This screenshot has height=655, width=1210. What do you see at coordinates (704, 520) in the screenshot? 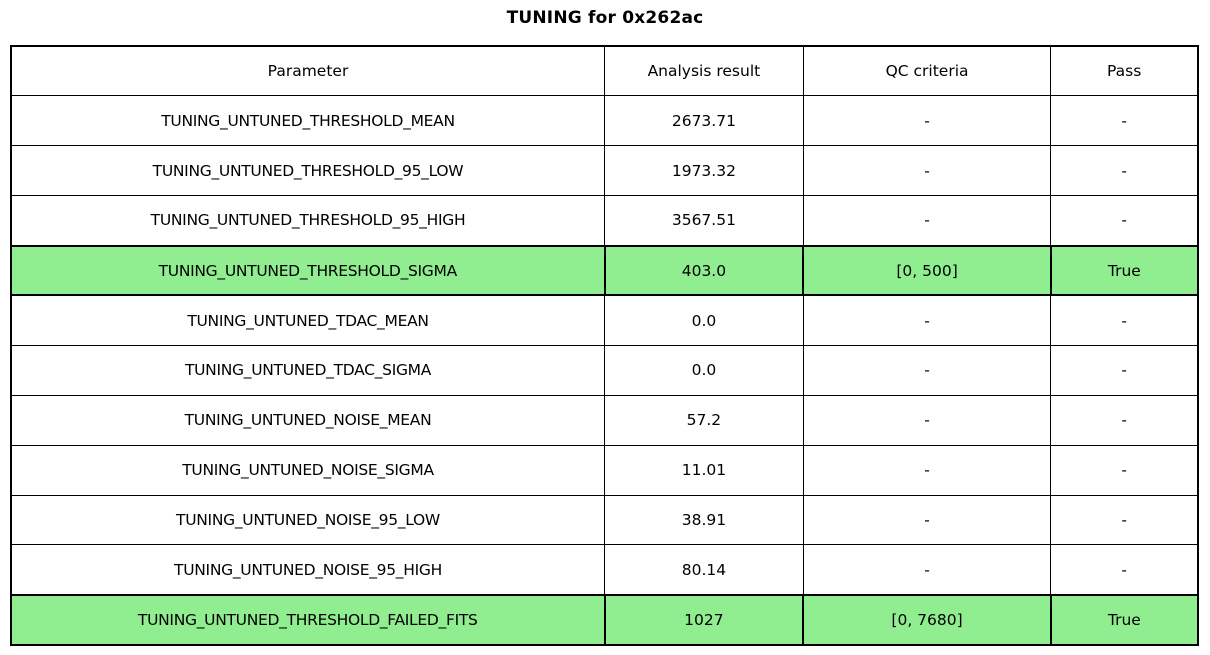
I see `analysis-result-cell: 38.91` at bounding box center [704, 520].